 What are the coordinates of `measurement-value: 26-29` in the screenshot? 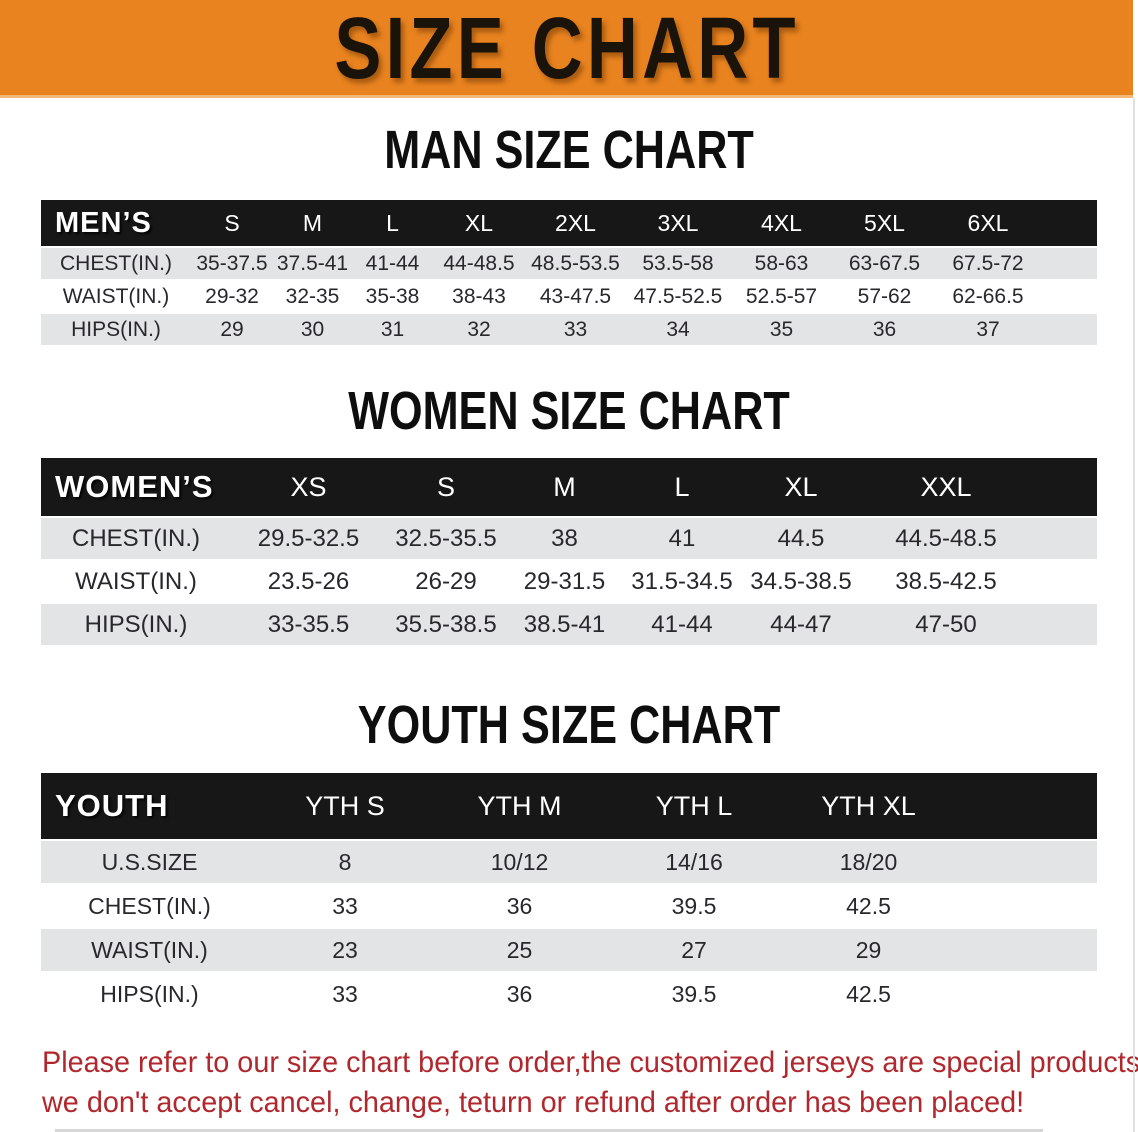 It's located at (446, 581).